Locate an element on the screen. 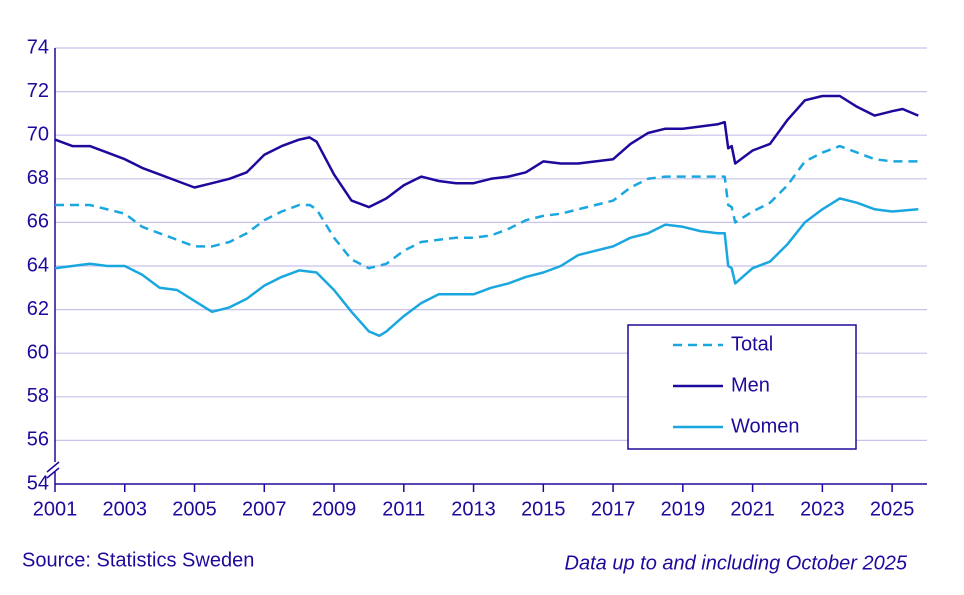 This screenshot has width=964, height=595. y-tick-label: 74 is located at coordinates (38, 47).